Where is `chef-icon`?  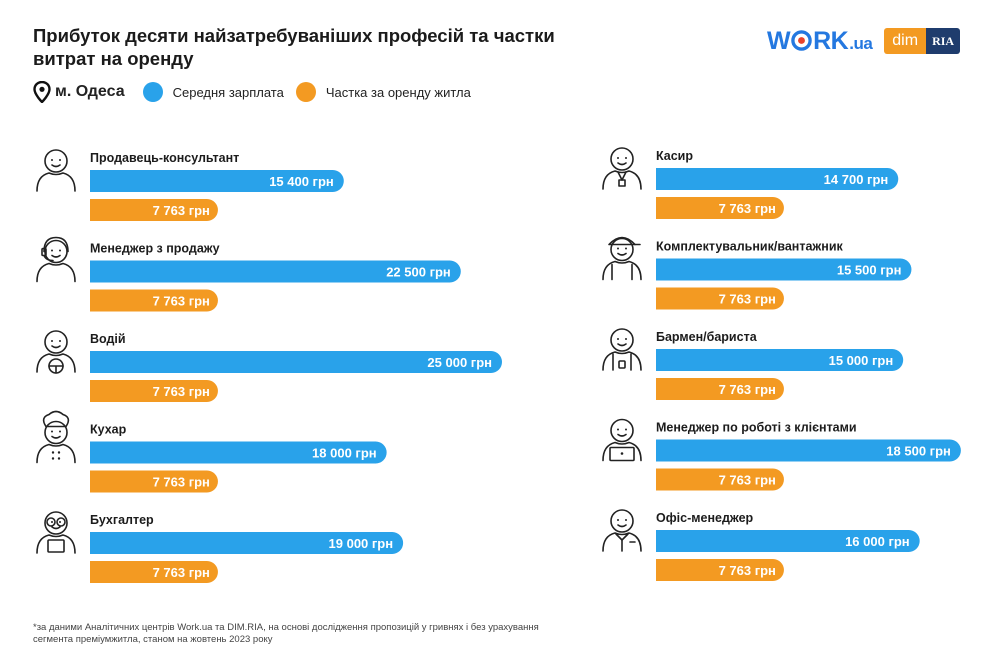
chef-icon is located at coordinates (56, 437).